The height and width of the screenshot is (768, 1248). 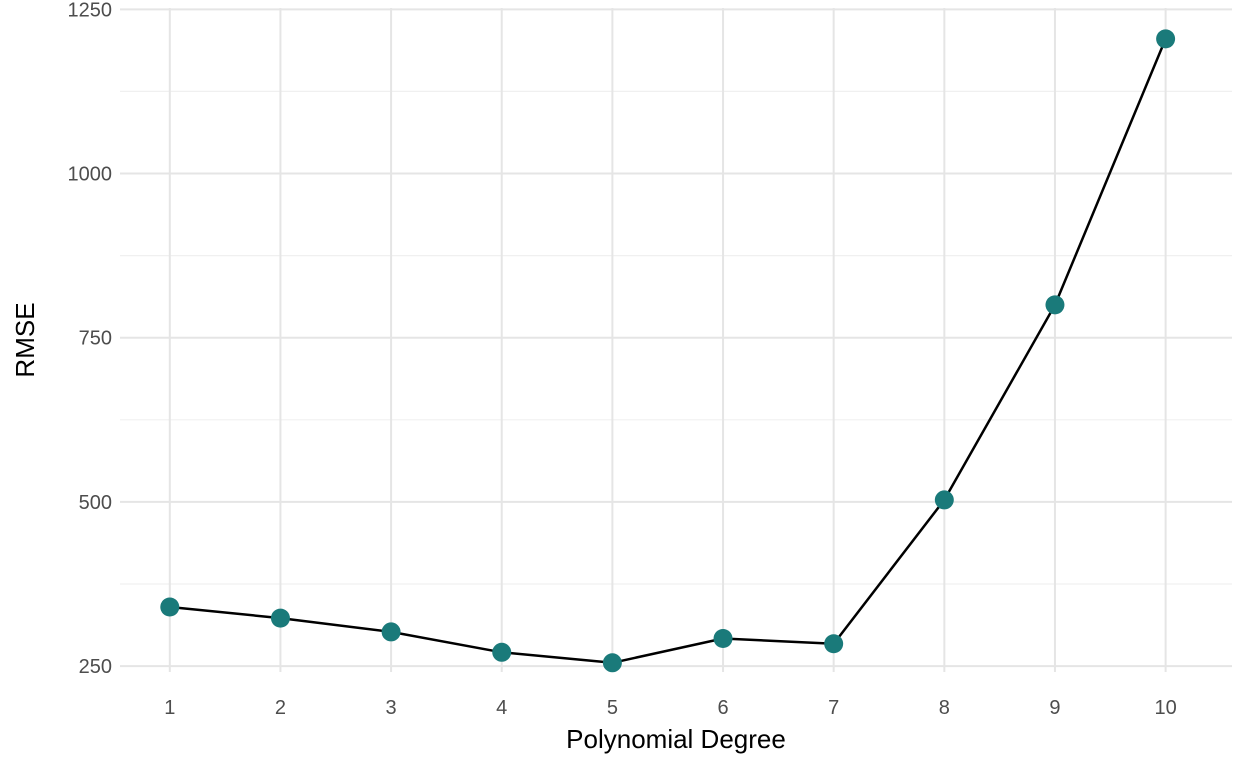 I want to click on x-tick-label: 8, so click(x=944, y=708).